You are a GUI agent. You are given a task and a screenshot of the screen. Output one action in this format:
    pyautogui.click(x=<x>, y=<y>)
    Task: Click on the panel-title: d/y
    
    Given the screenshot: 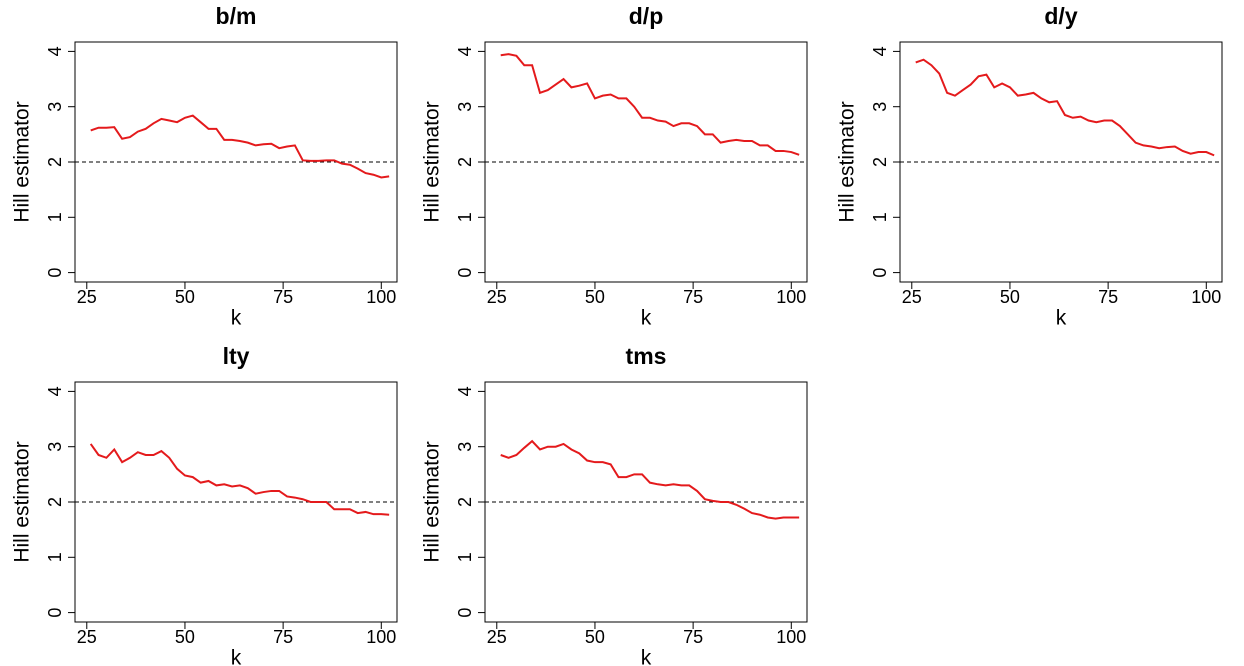 What is the action you would take?
    pyautogui.click(x=1060, y=16)
    